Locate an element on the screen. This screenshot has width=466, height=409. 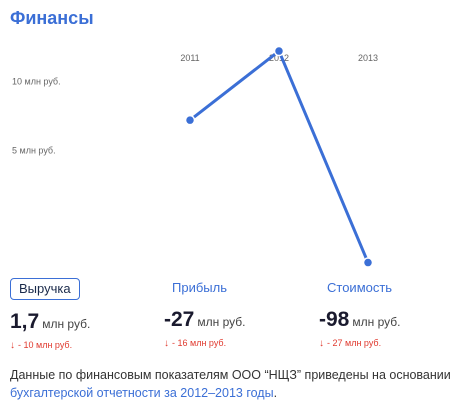
revenue-value: 1,7 is located at coordinates (25, 321).